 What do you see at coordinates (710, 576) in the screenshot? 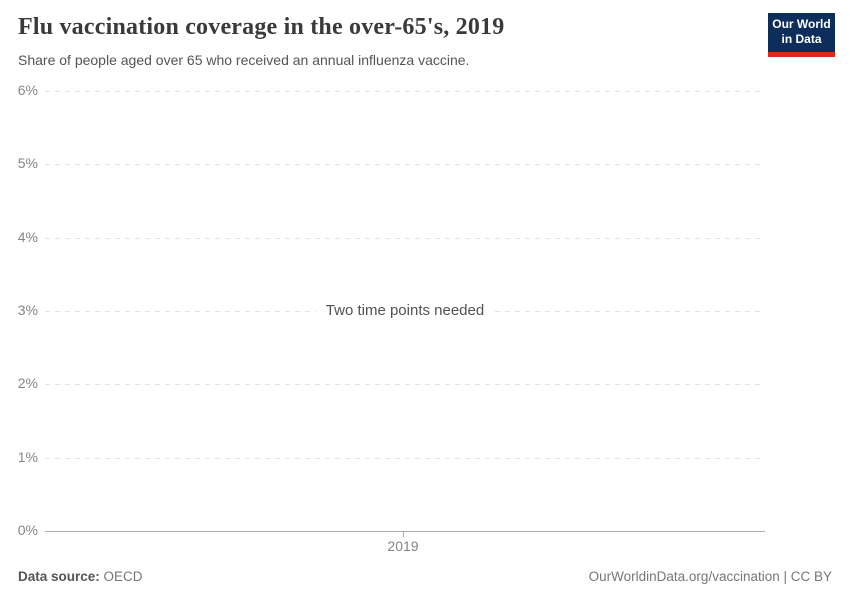
I see `citation-link: OurWorldinData.org/vaccination | CC BY` at bounding box center [710, 576].